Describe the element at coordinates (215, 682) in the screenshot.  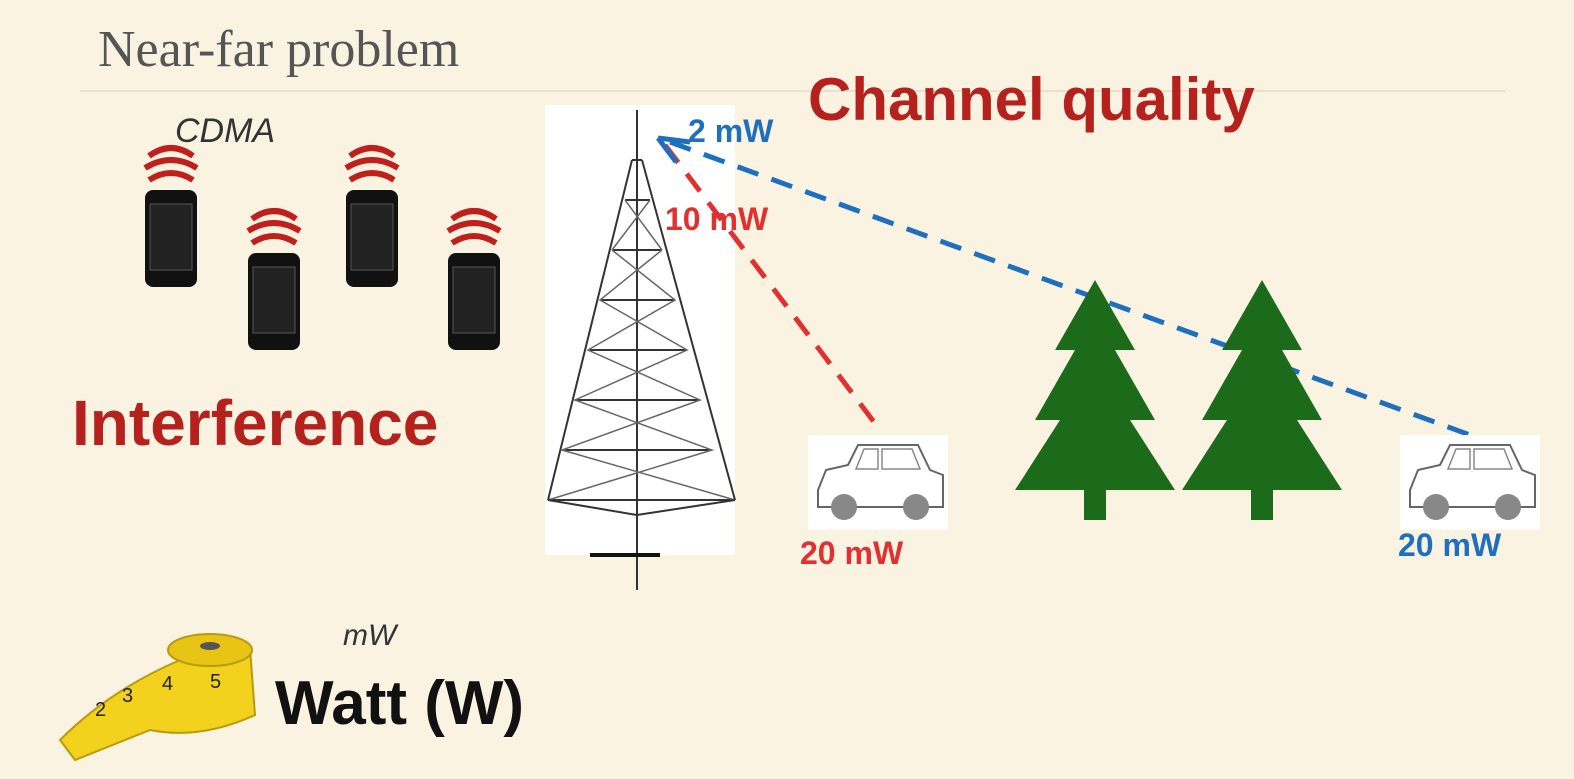
I see `tape-number: 5` at that location.